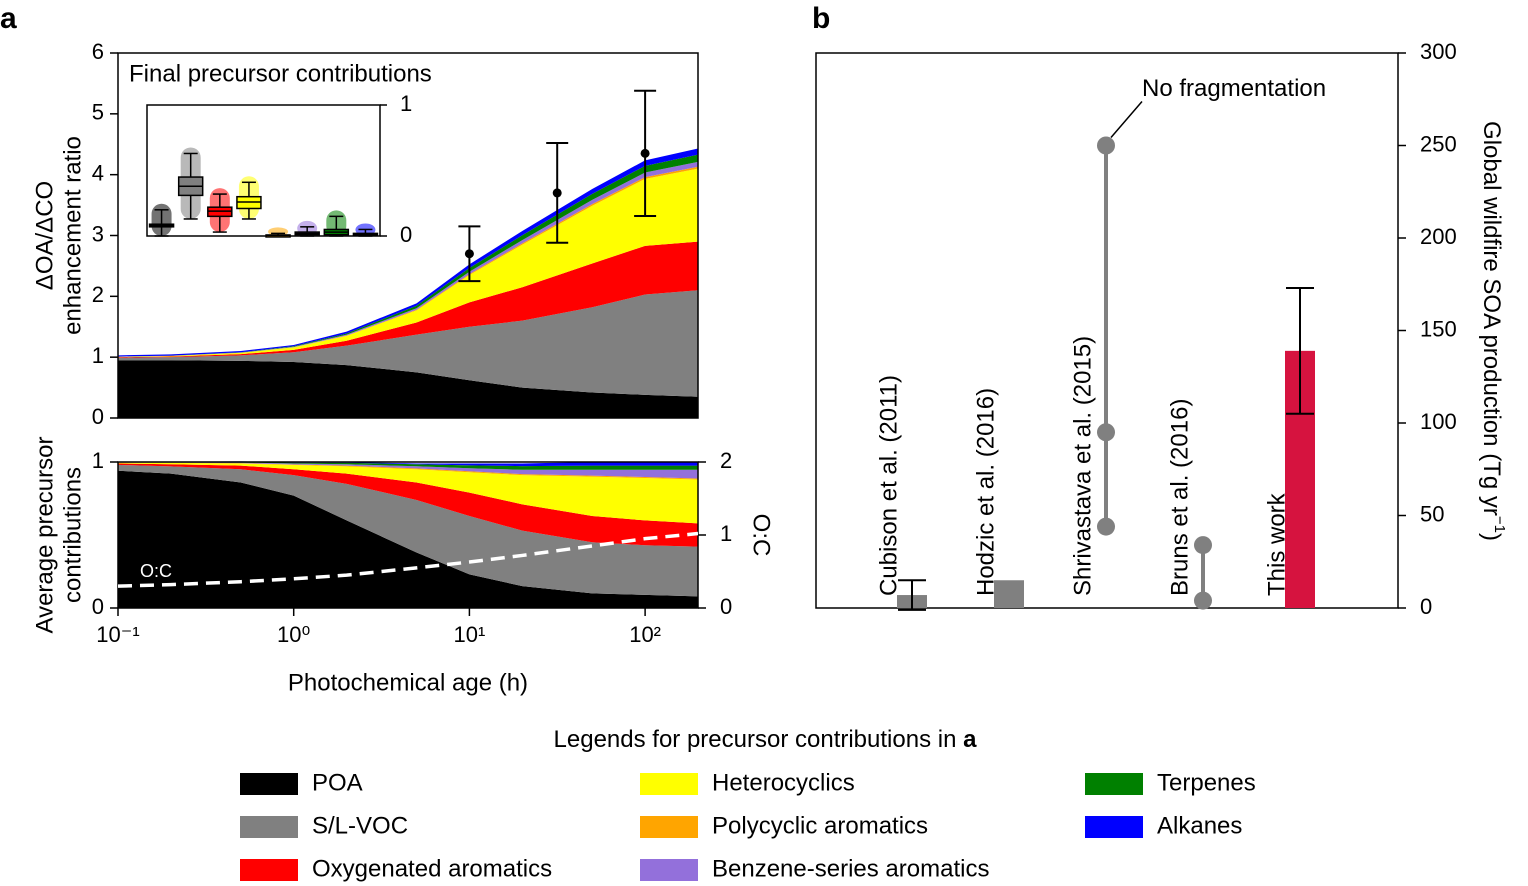 The height and width of the screenshot is (886, 1528). I want to click on y-tick-label: 150, so click(1438, 328).